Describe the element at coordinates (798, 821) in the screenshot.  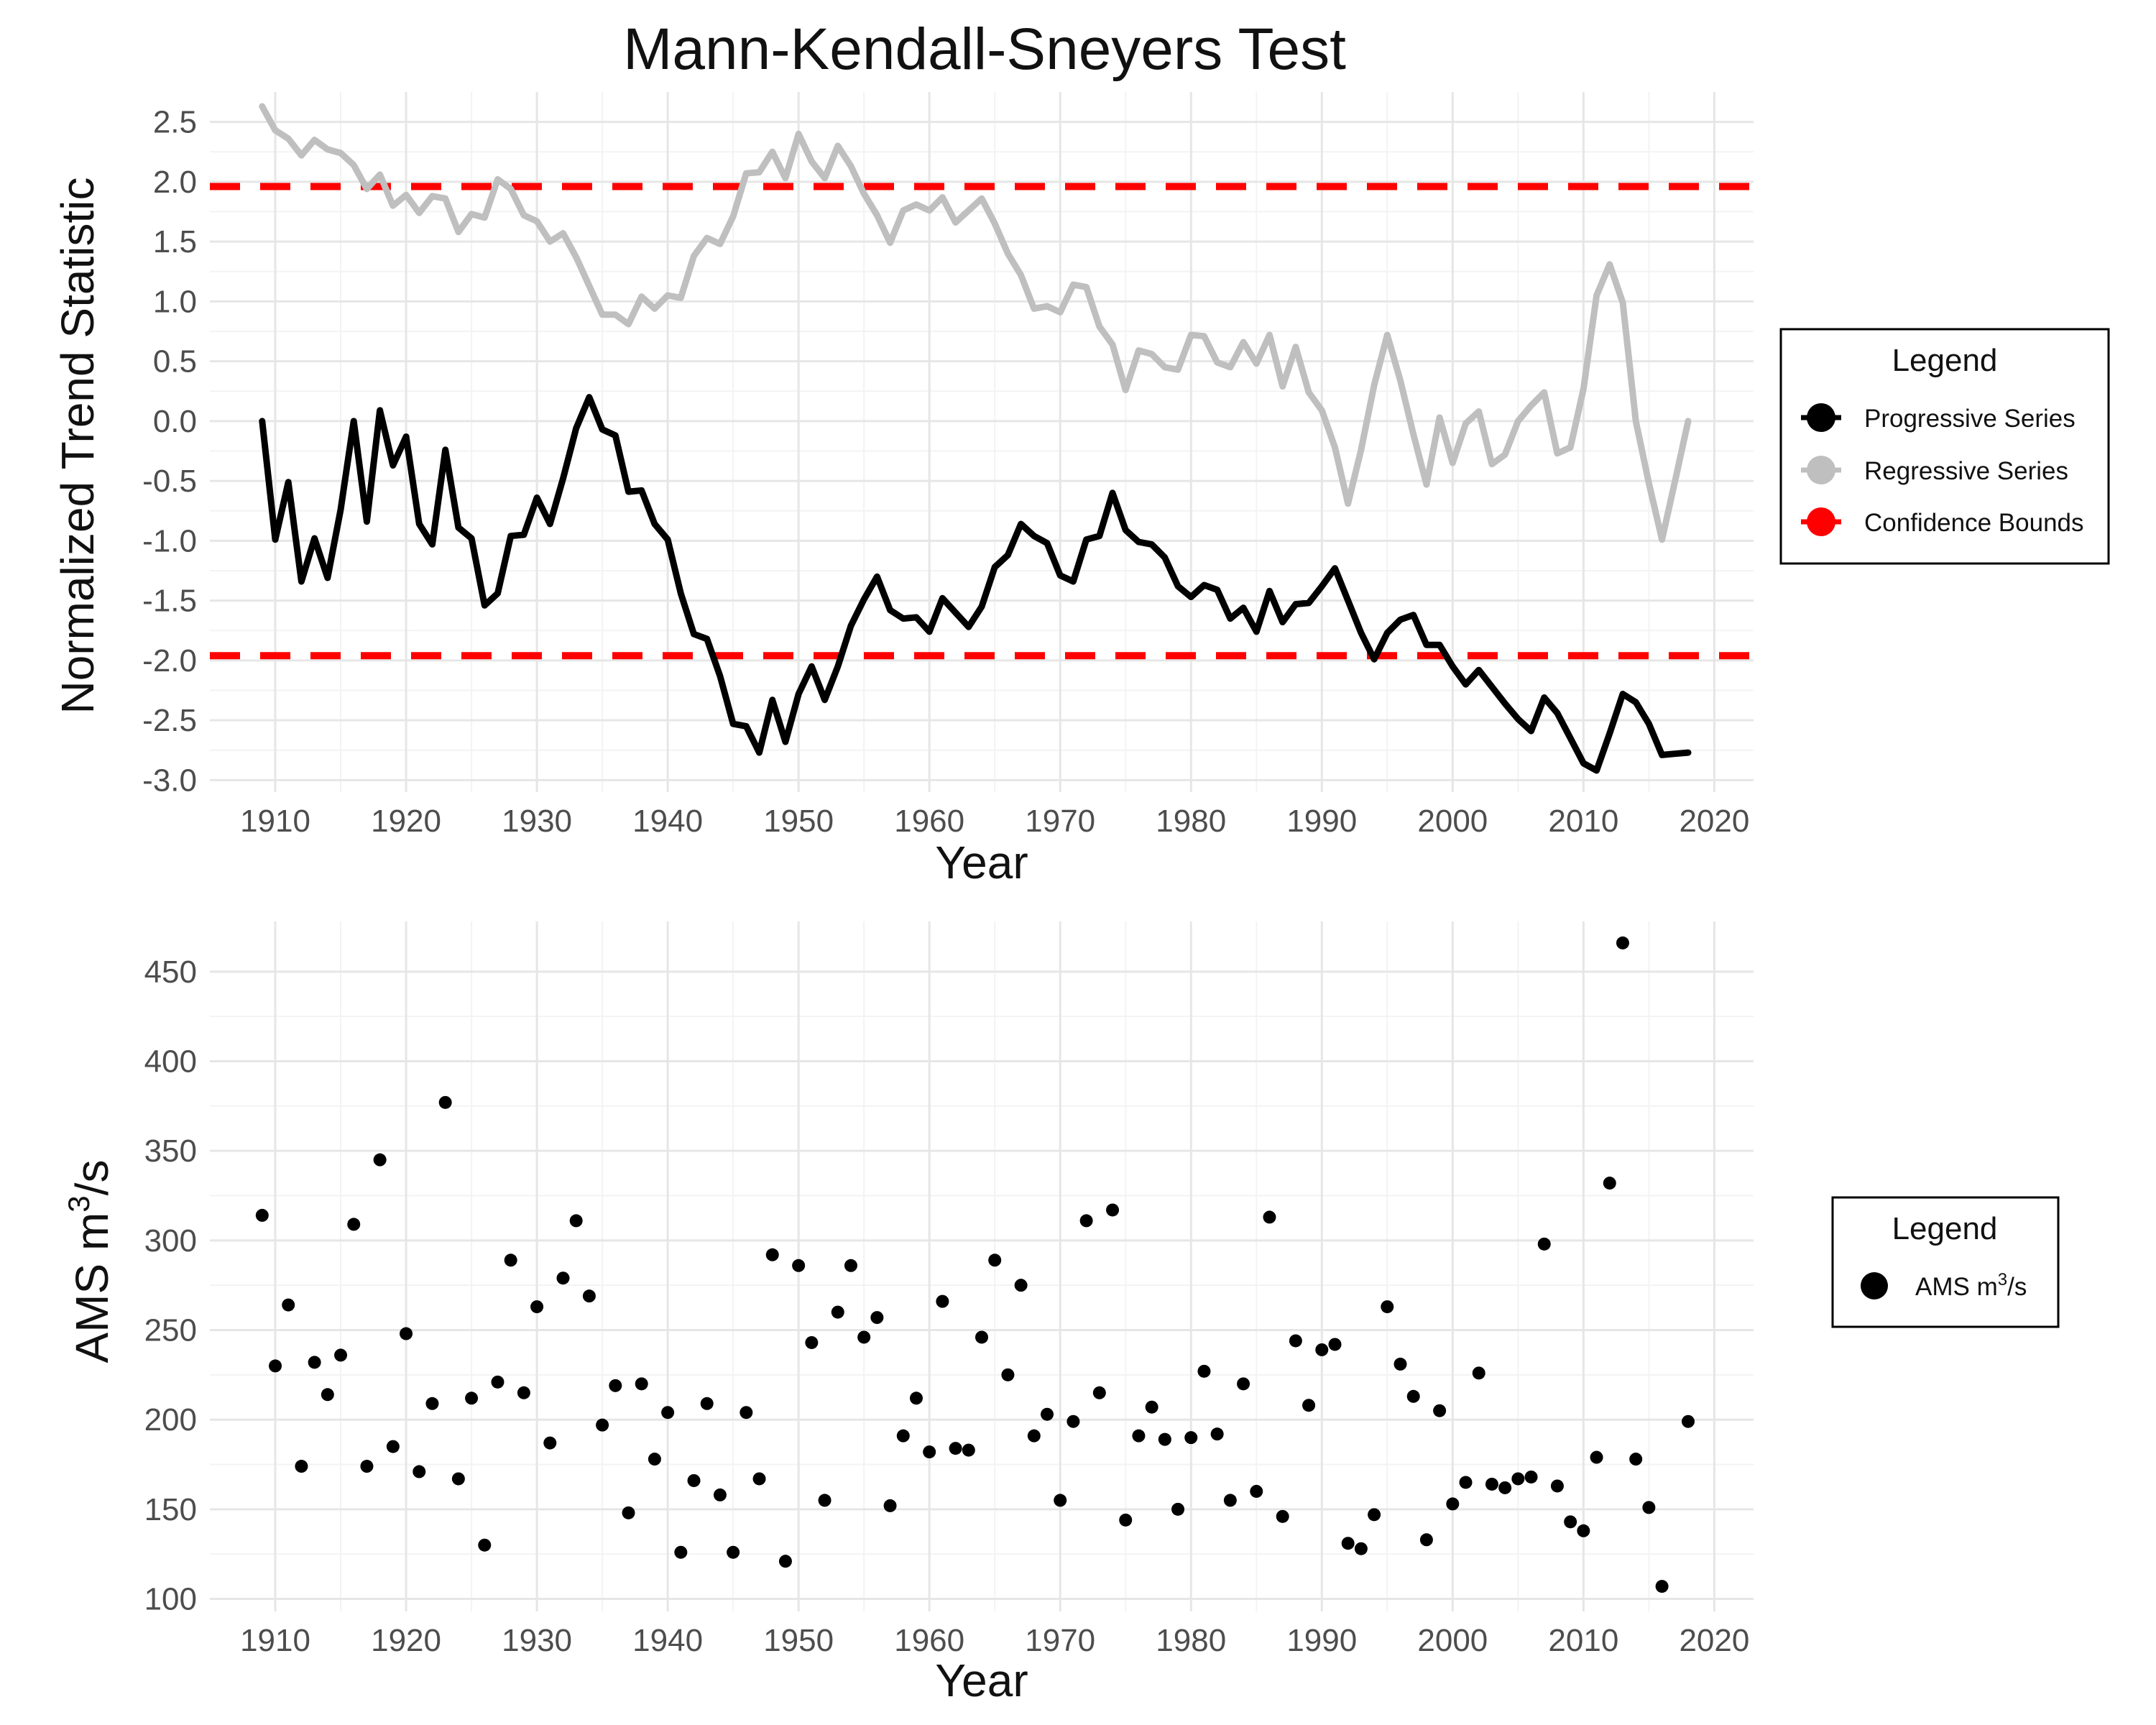
I see `x-tick-label: 1950` at that location.